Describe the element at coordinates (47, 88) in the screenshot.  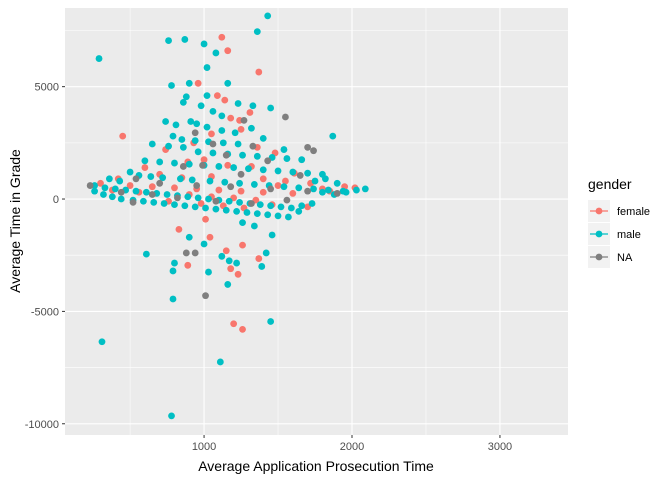
I see `y-tick-label: 5000` at that location.